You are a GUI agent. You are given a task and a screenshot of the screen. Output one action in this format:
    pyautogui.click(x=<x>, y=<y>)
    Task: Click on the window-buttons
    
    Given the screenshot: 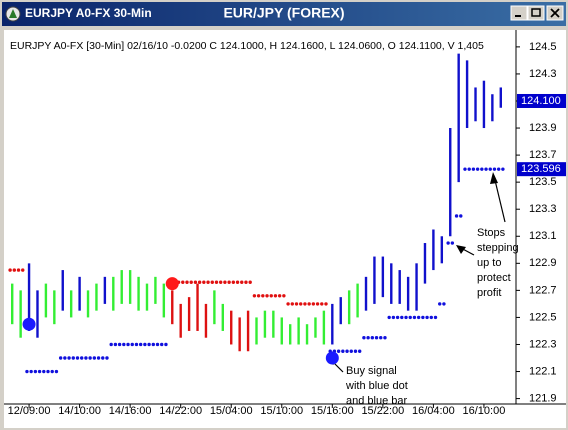 What is the action you would take?
    pyautogui.click(x=537, y=13)
    